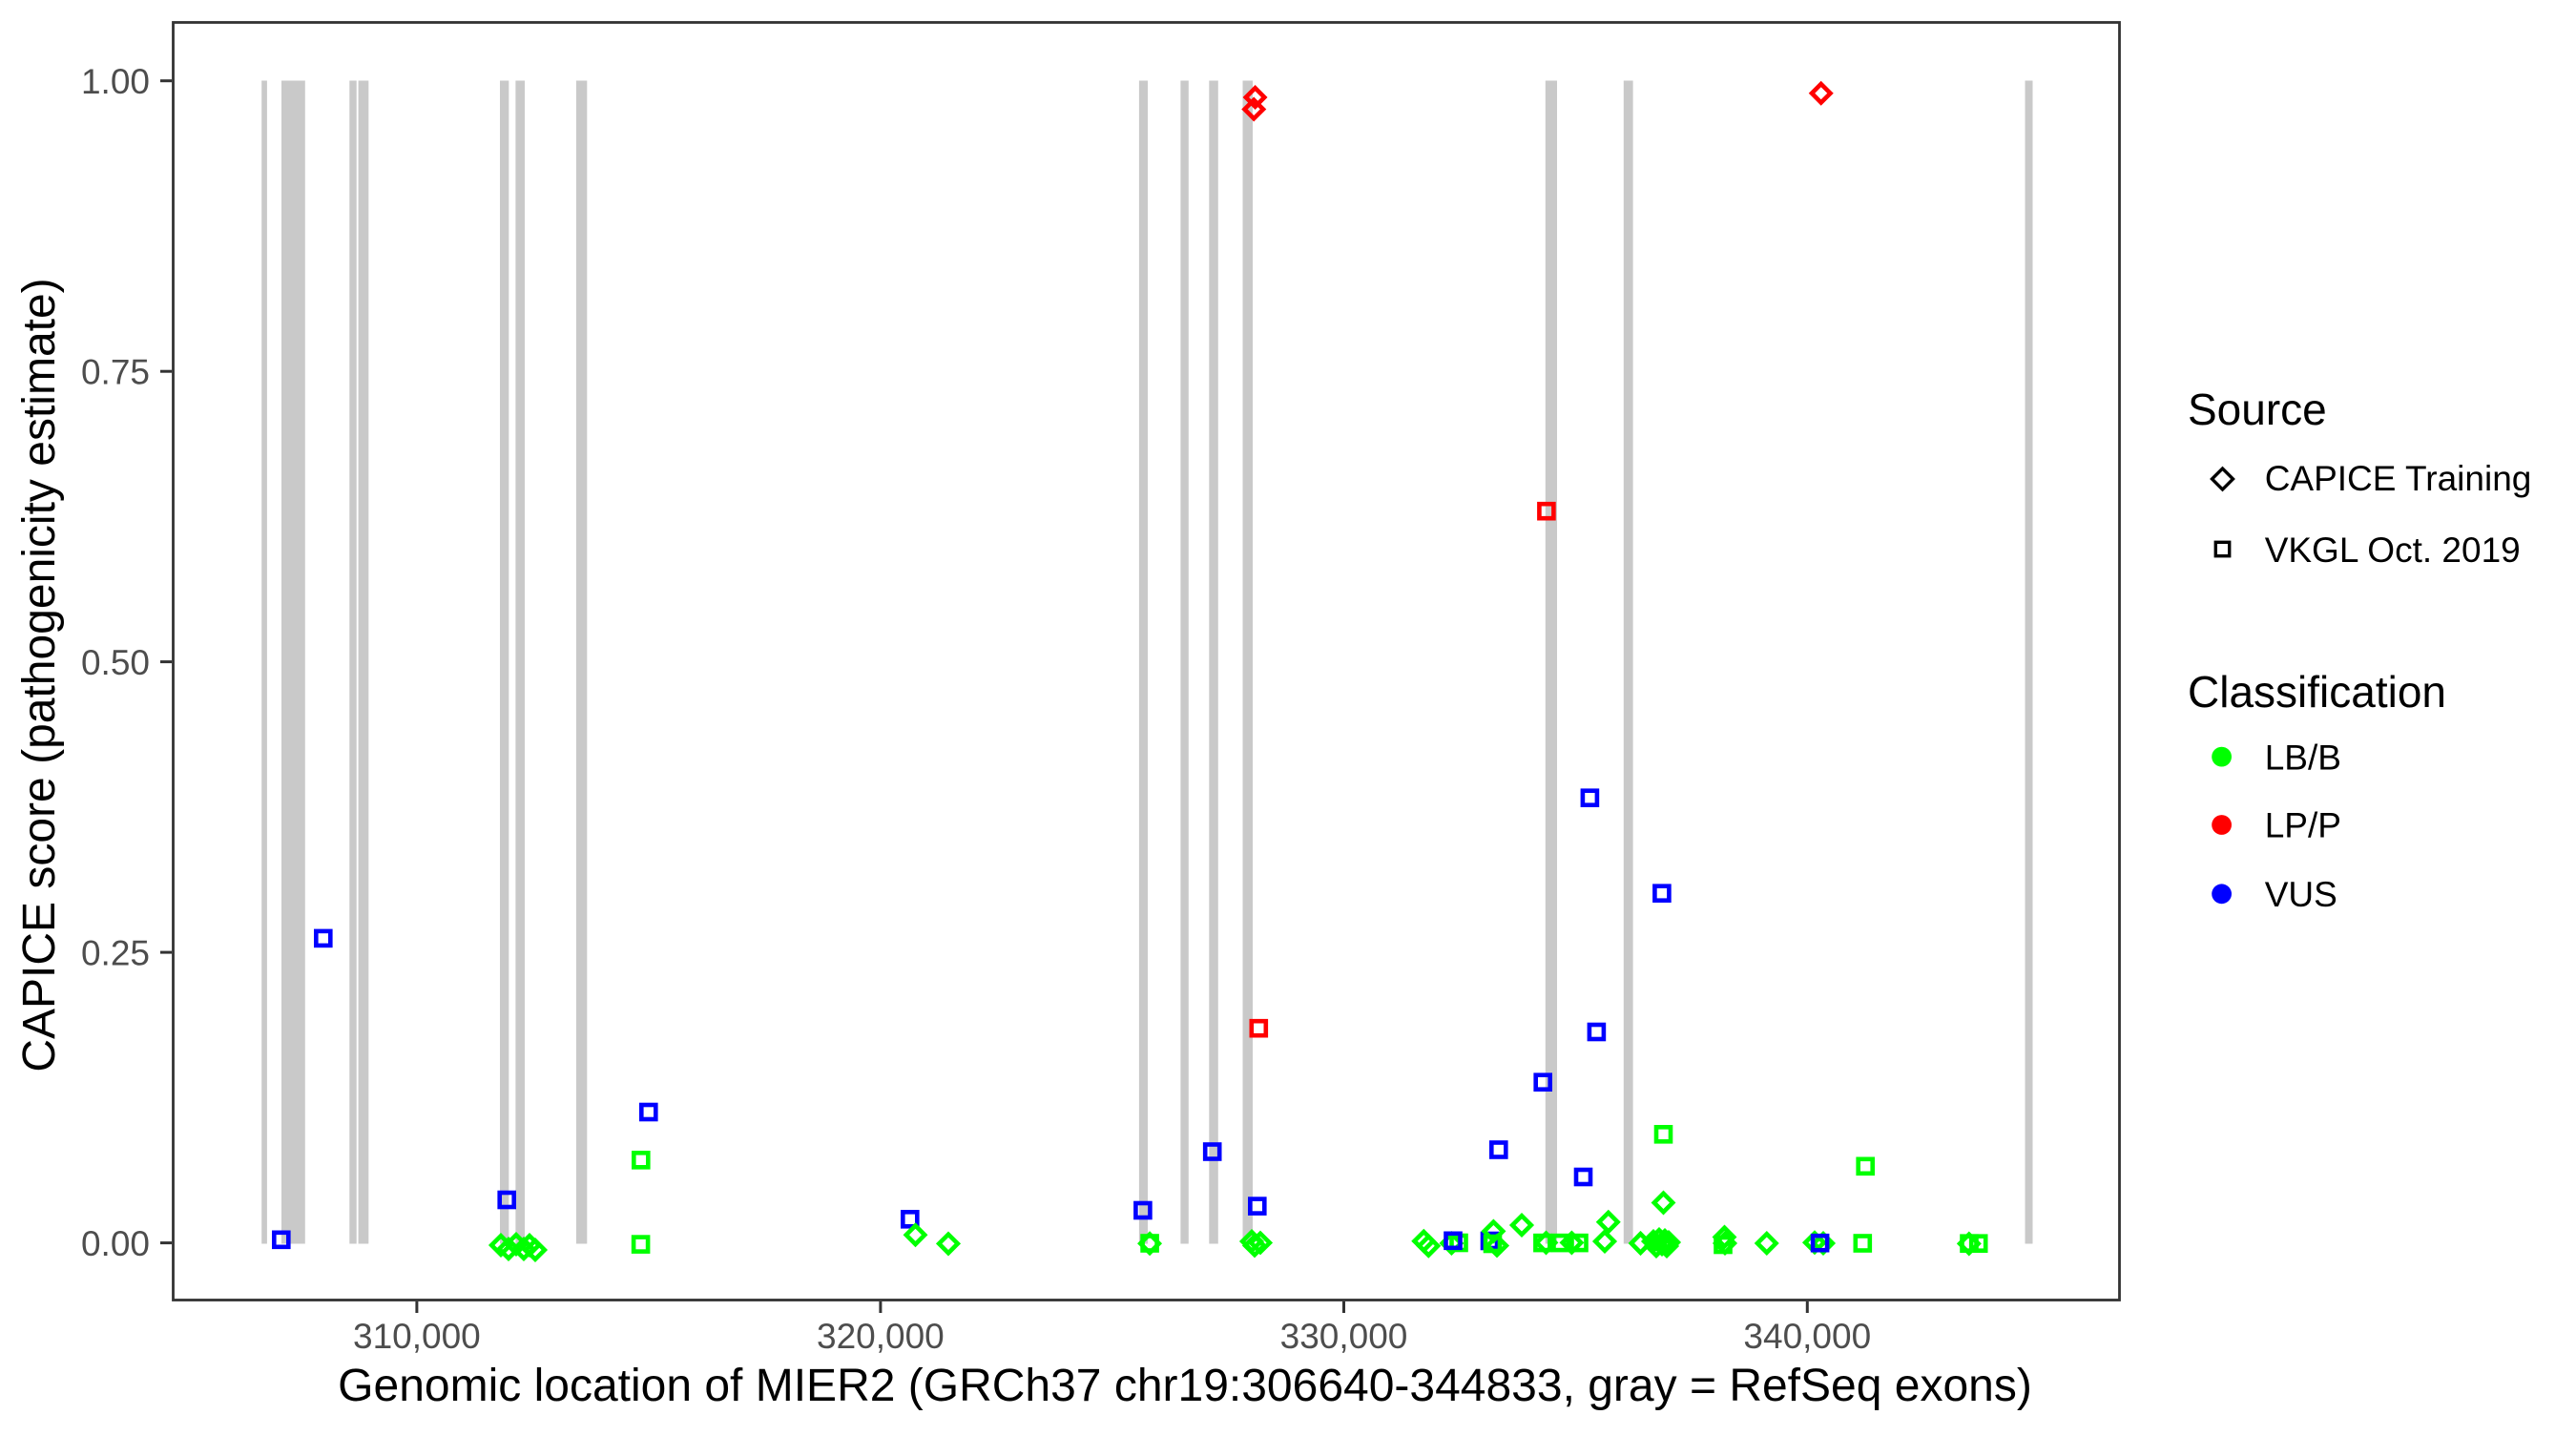 This screenshot has width=2576, height=1436. I want to click on svg-text: VUS, so click(2301, 894).